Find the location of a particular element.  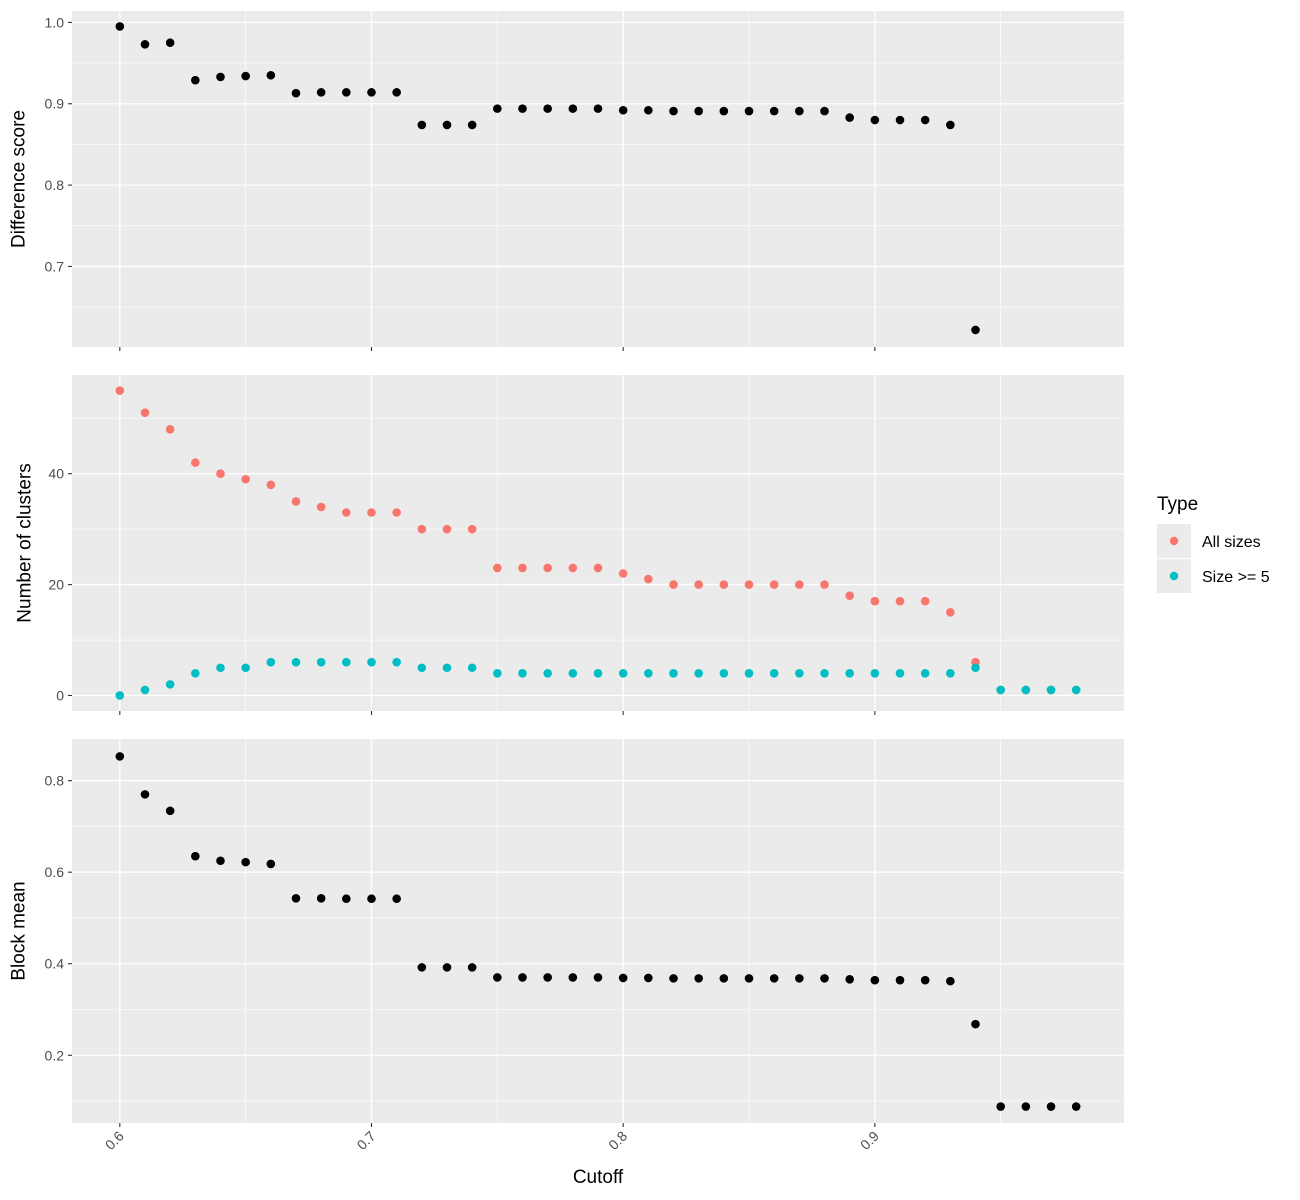

y-axis-title-difference-score: Difference score is located at coordinates (19, 179).